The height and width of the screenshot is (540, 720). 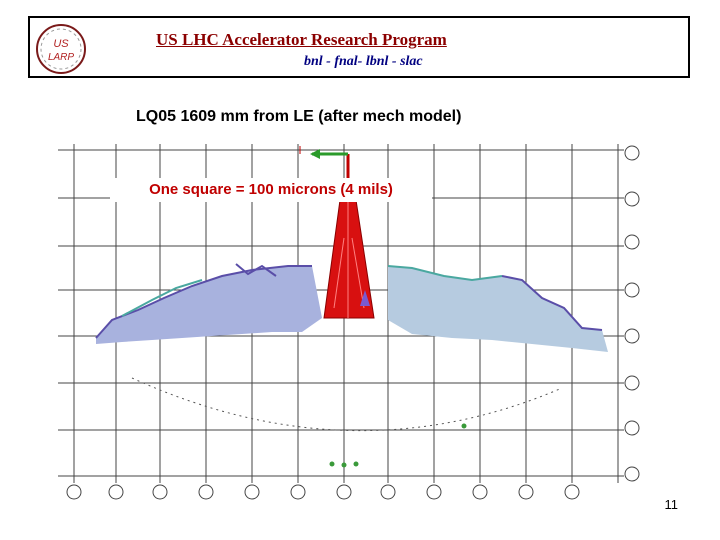 What do you see at coordinates (497, 308) in the screenshot?
I see `right-cross-section-trace` at bounding box center [497, 308].